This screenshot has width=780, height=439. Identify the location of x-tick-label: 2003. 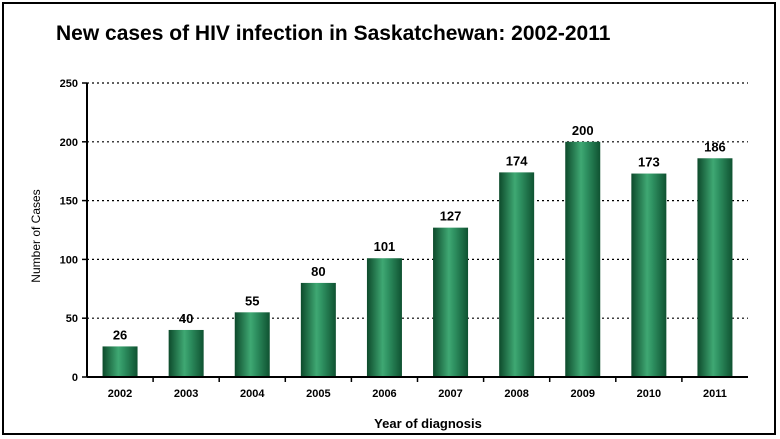
(186, 394).